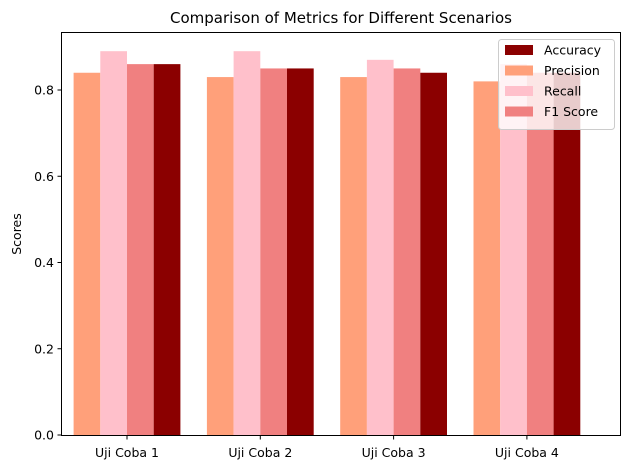 This screenshot has height=470, width=630. What do you see at coordinates (394, 452) in the screenshot?
I see `x-tick-label: Uji Coba 3` at bounding box center [394, 452].